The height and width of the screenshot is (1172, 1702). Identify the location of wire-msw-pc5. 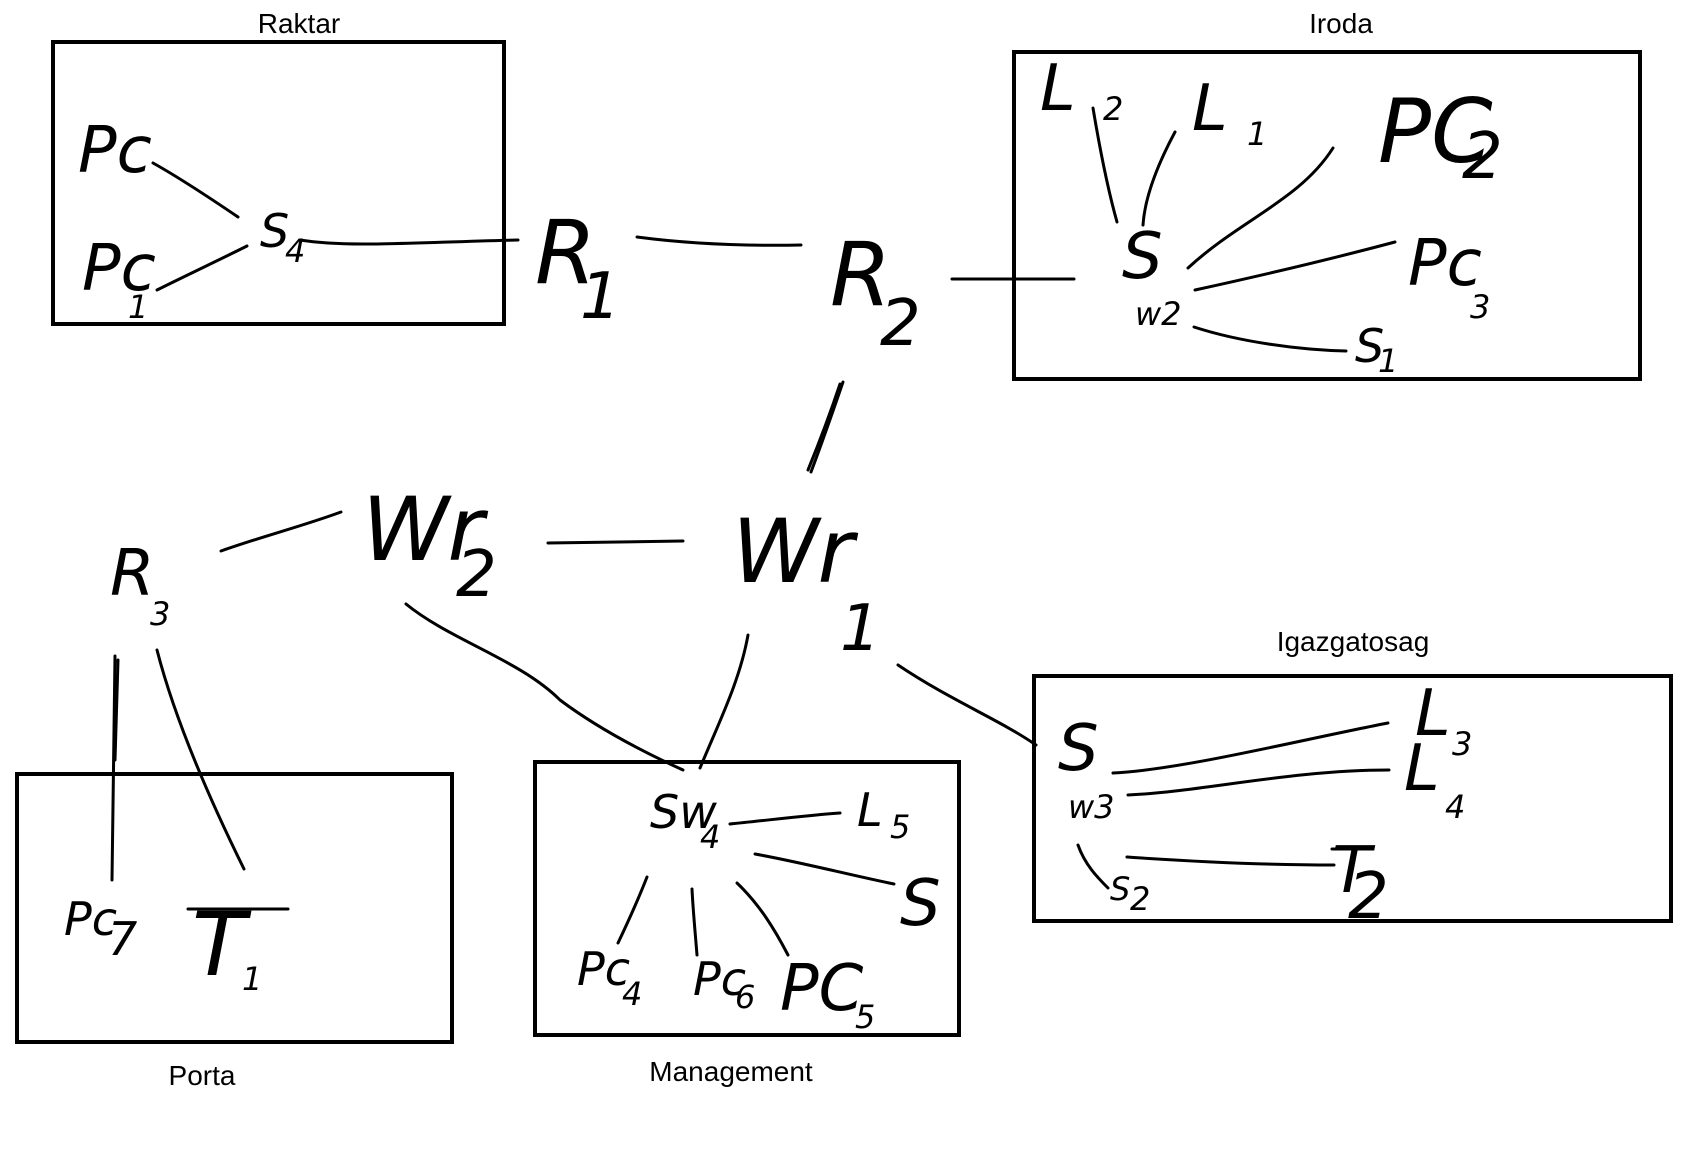
(762, 919).